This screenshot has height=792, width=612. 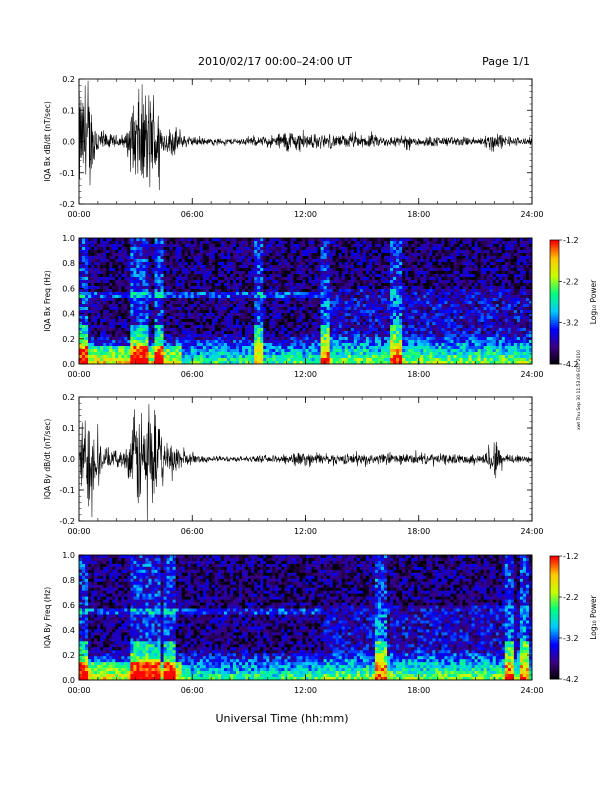 I want to click on x-tick-label: 06:00, so click(x=192, y=214).